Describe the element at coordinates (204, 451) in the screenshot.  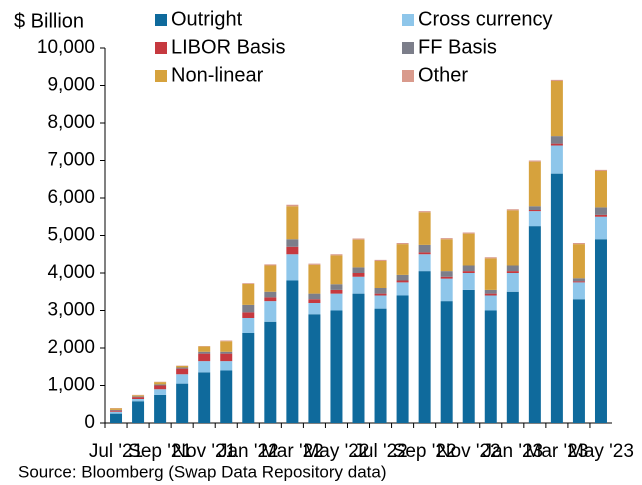
I see `x-tick-label: Nov '21` at that location.